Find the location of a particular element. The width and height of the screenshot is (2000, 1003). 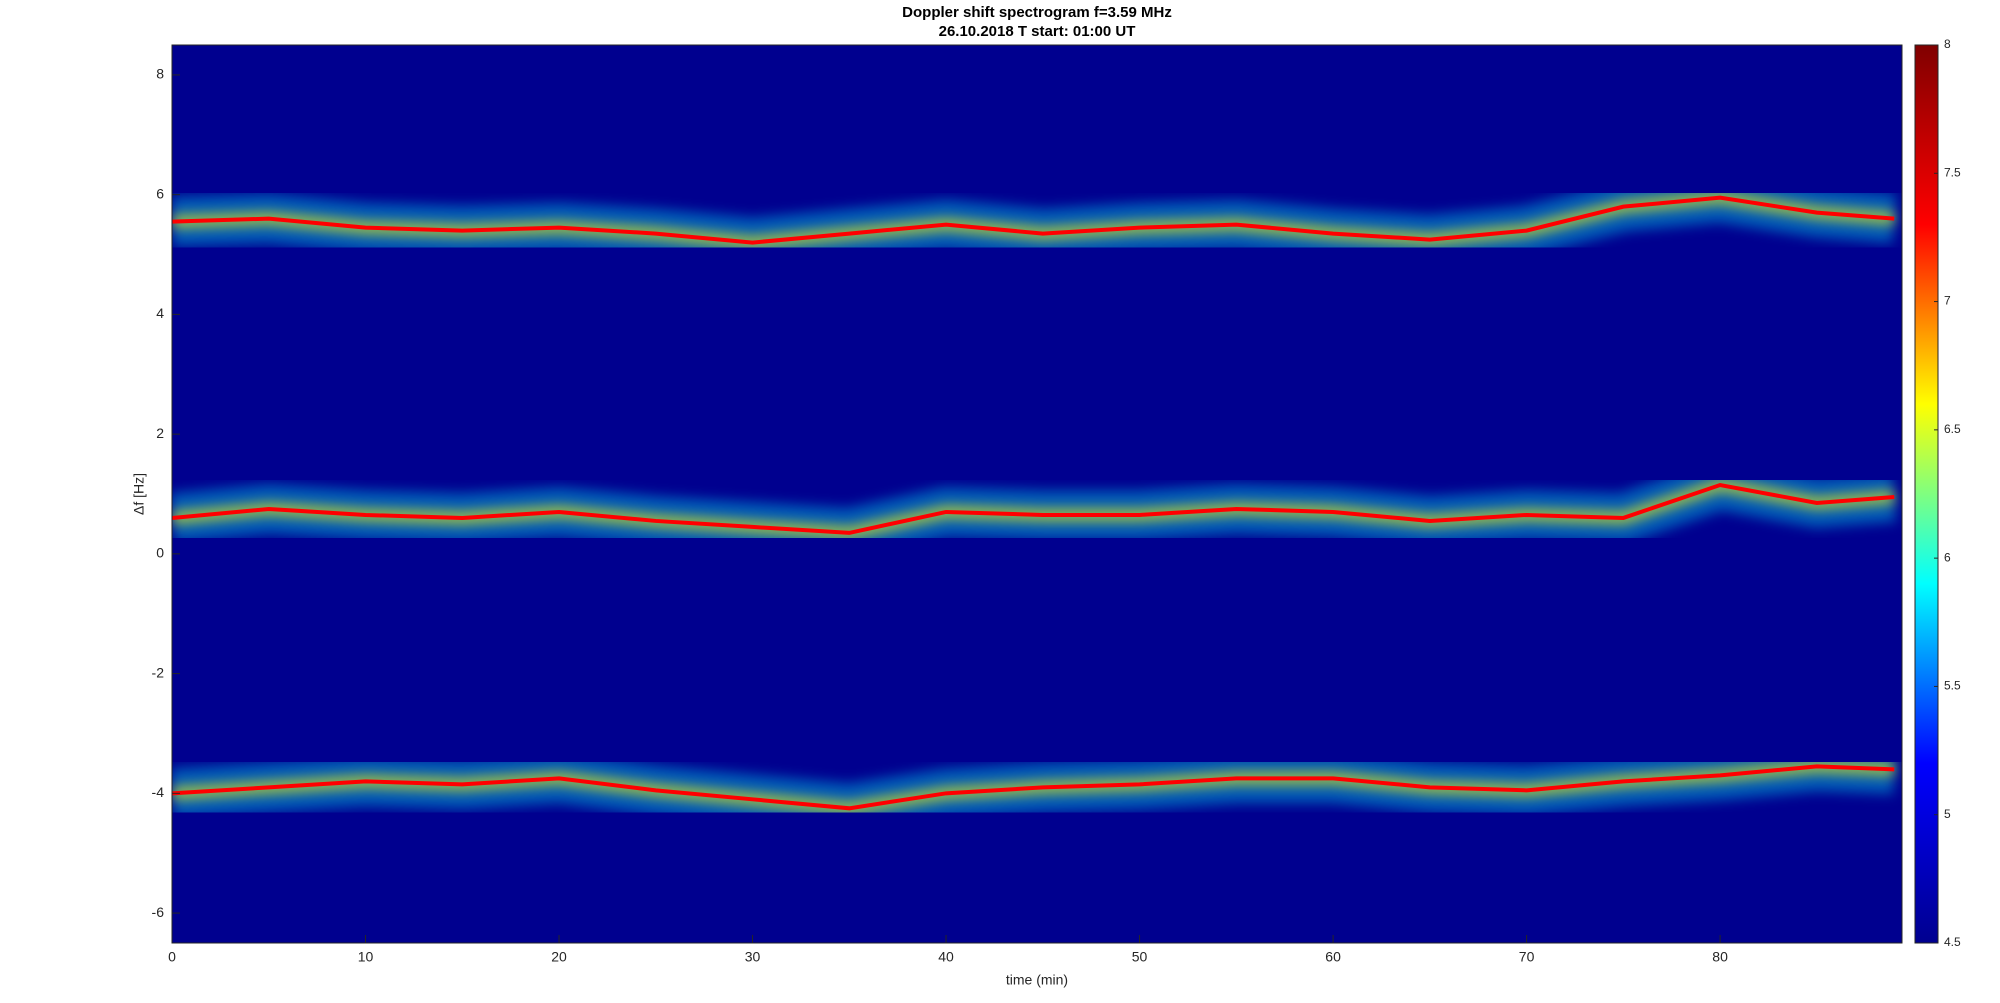

y-tick-label: -4 is located at coordinates (158, 792).